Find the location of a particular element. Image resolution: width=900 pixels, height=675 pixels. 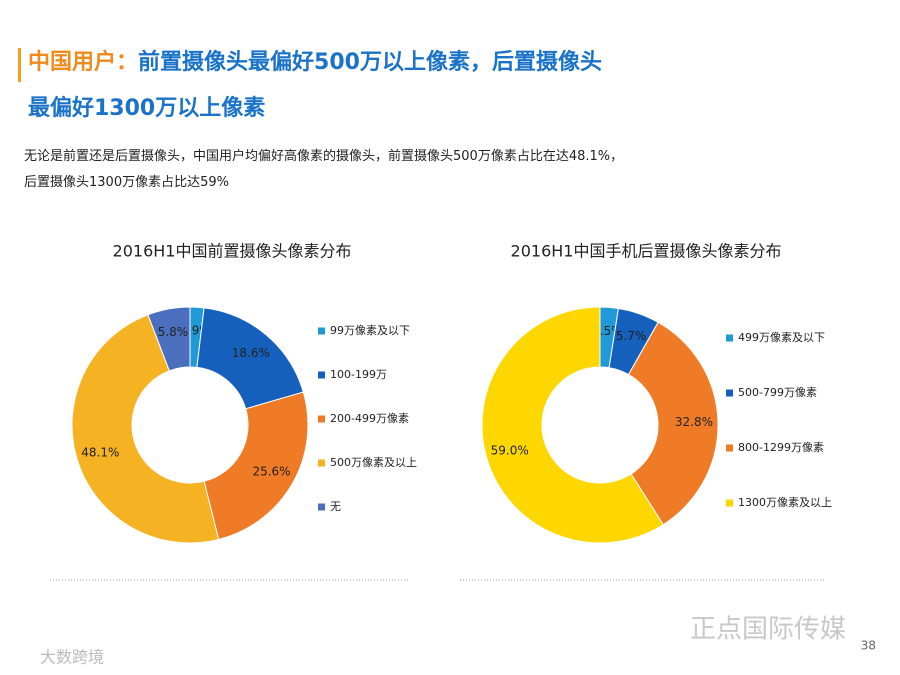

data-label: 5.8% is located at coordinates (173, 332).